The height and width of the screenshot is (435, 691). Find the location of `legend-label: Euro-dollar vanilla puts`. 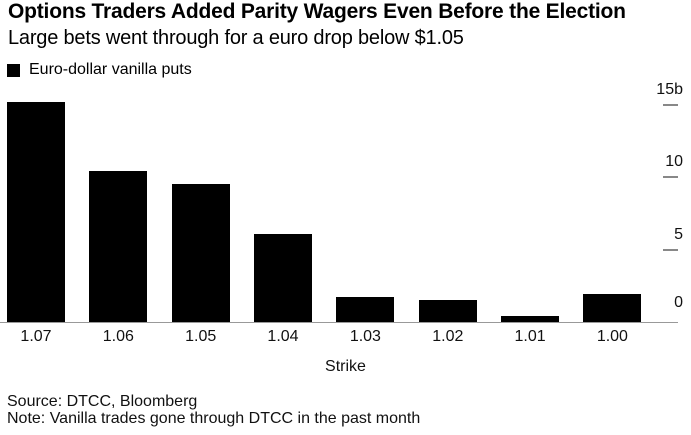

legend-label: Euro-dollar vanilla puts is located at coordinates (110, 69).